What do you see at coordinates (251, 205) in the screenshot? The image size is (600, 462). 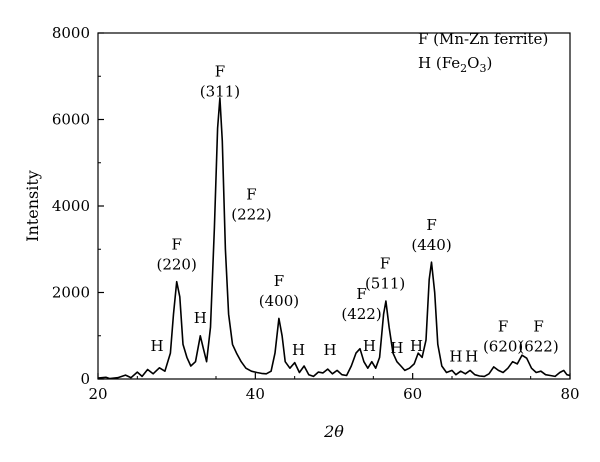 I see `peak-label: F (222)` at bounding box center [251, 205].